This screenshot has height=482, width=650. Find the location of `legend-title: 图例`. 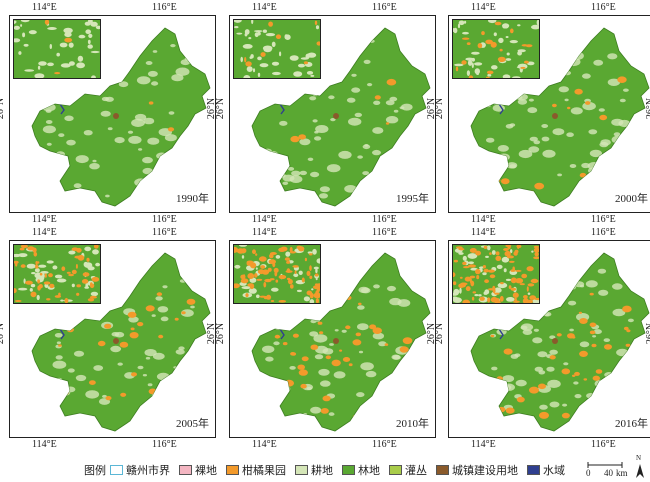

legend-title: 图例 is located at coordinates (95, 470).